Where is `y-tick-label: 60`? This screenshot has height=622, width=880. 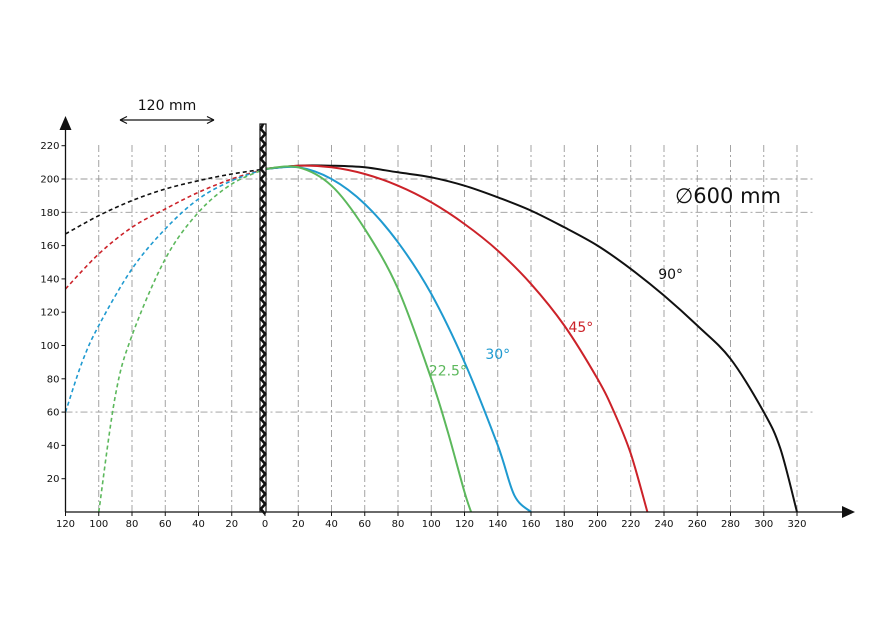
y-tick-label: 60 is located at coordinates (53, 413).